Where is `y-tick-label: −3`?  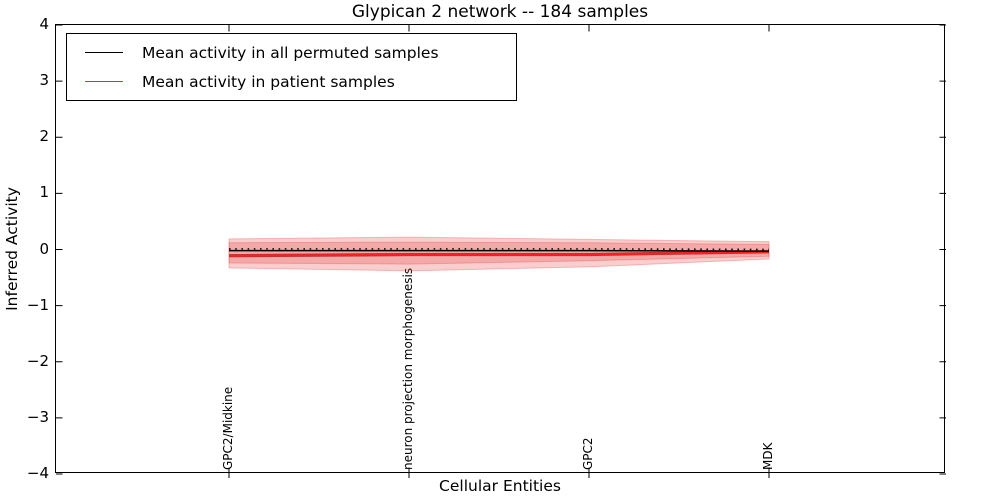 y-tick-label: −3 is located at coordinates (37, 416).